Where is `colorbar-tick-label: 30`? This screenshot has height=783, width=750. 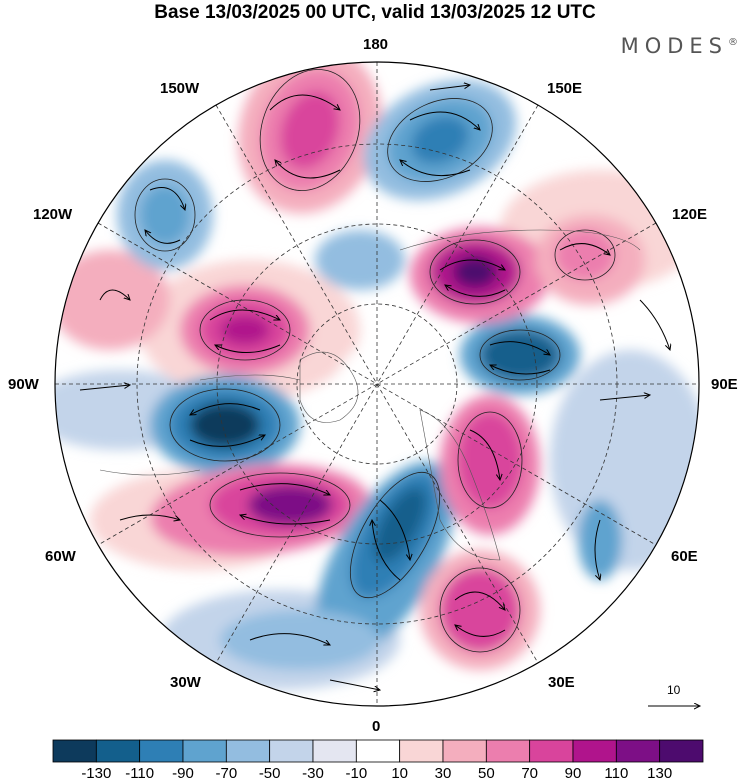
colorbar-tick-label: 30 is located at coordinates (443, 773).